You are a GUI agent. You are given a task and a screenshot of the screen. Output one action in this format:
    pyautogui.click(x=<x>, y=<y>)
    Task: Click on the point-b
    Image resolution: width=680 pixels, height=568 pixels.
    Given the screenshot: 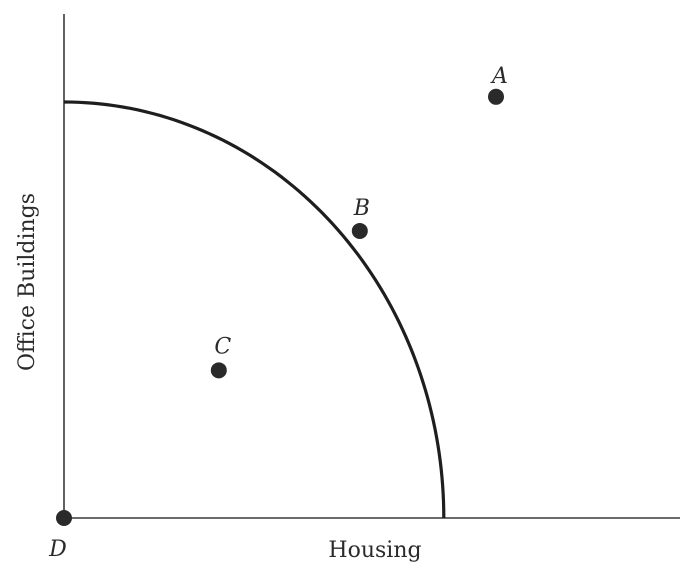 What is the action you would take?
    pyautogui.click(x=359, y=230)
    